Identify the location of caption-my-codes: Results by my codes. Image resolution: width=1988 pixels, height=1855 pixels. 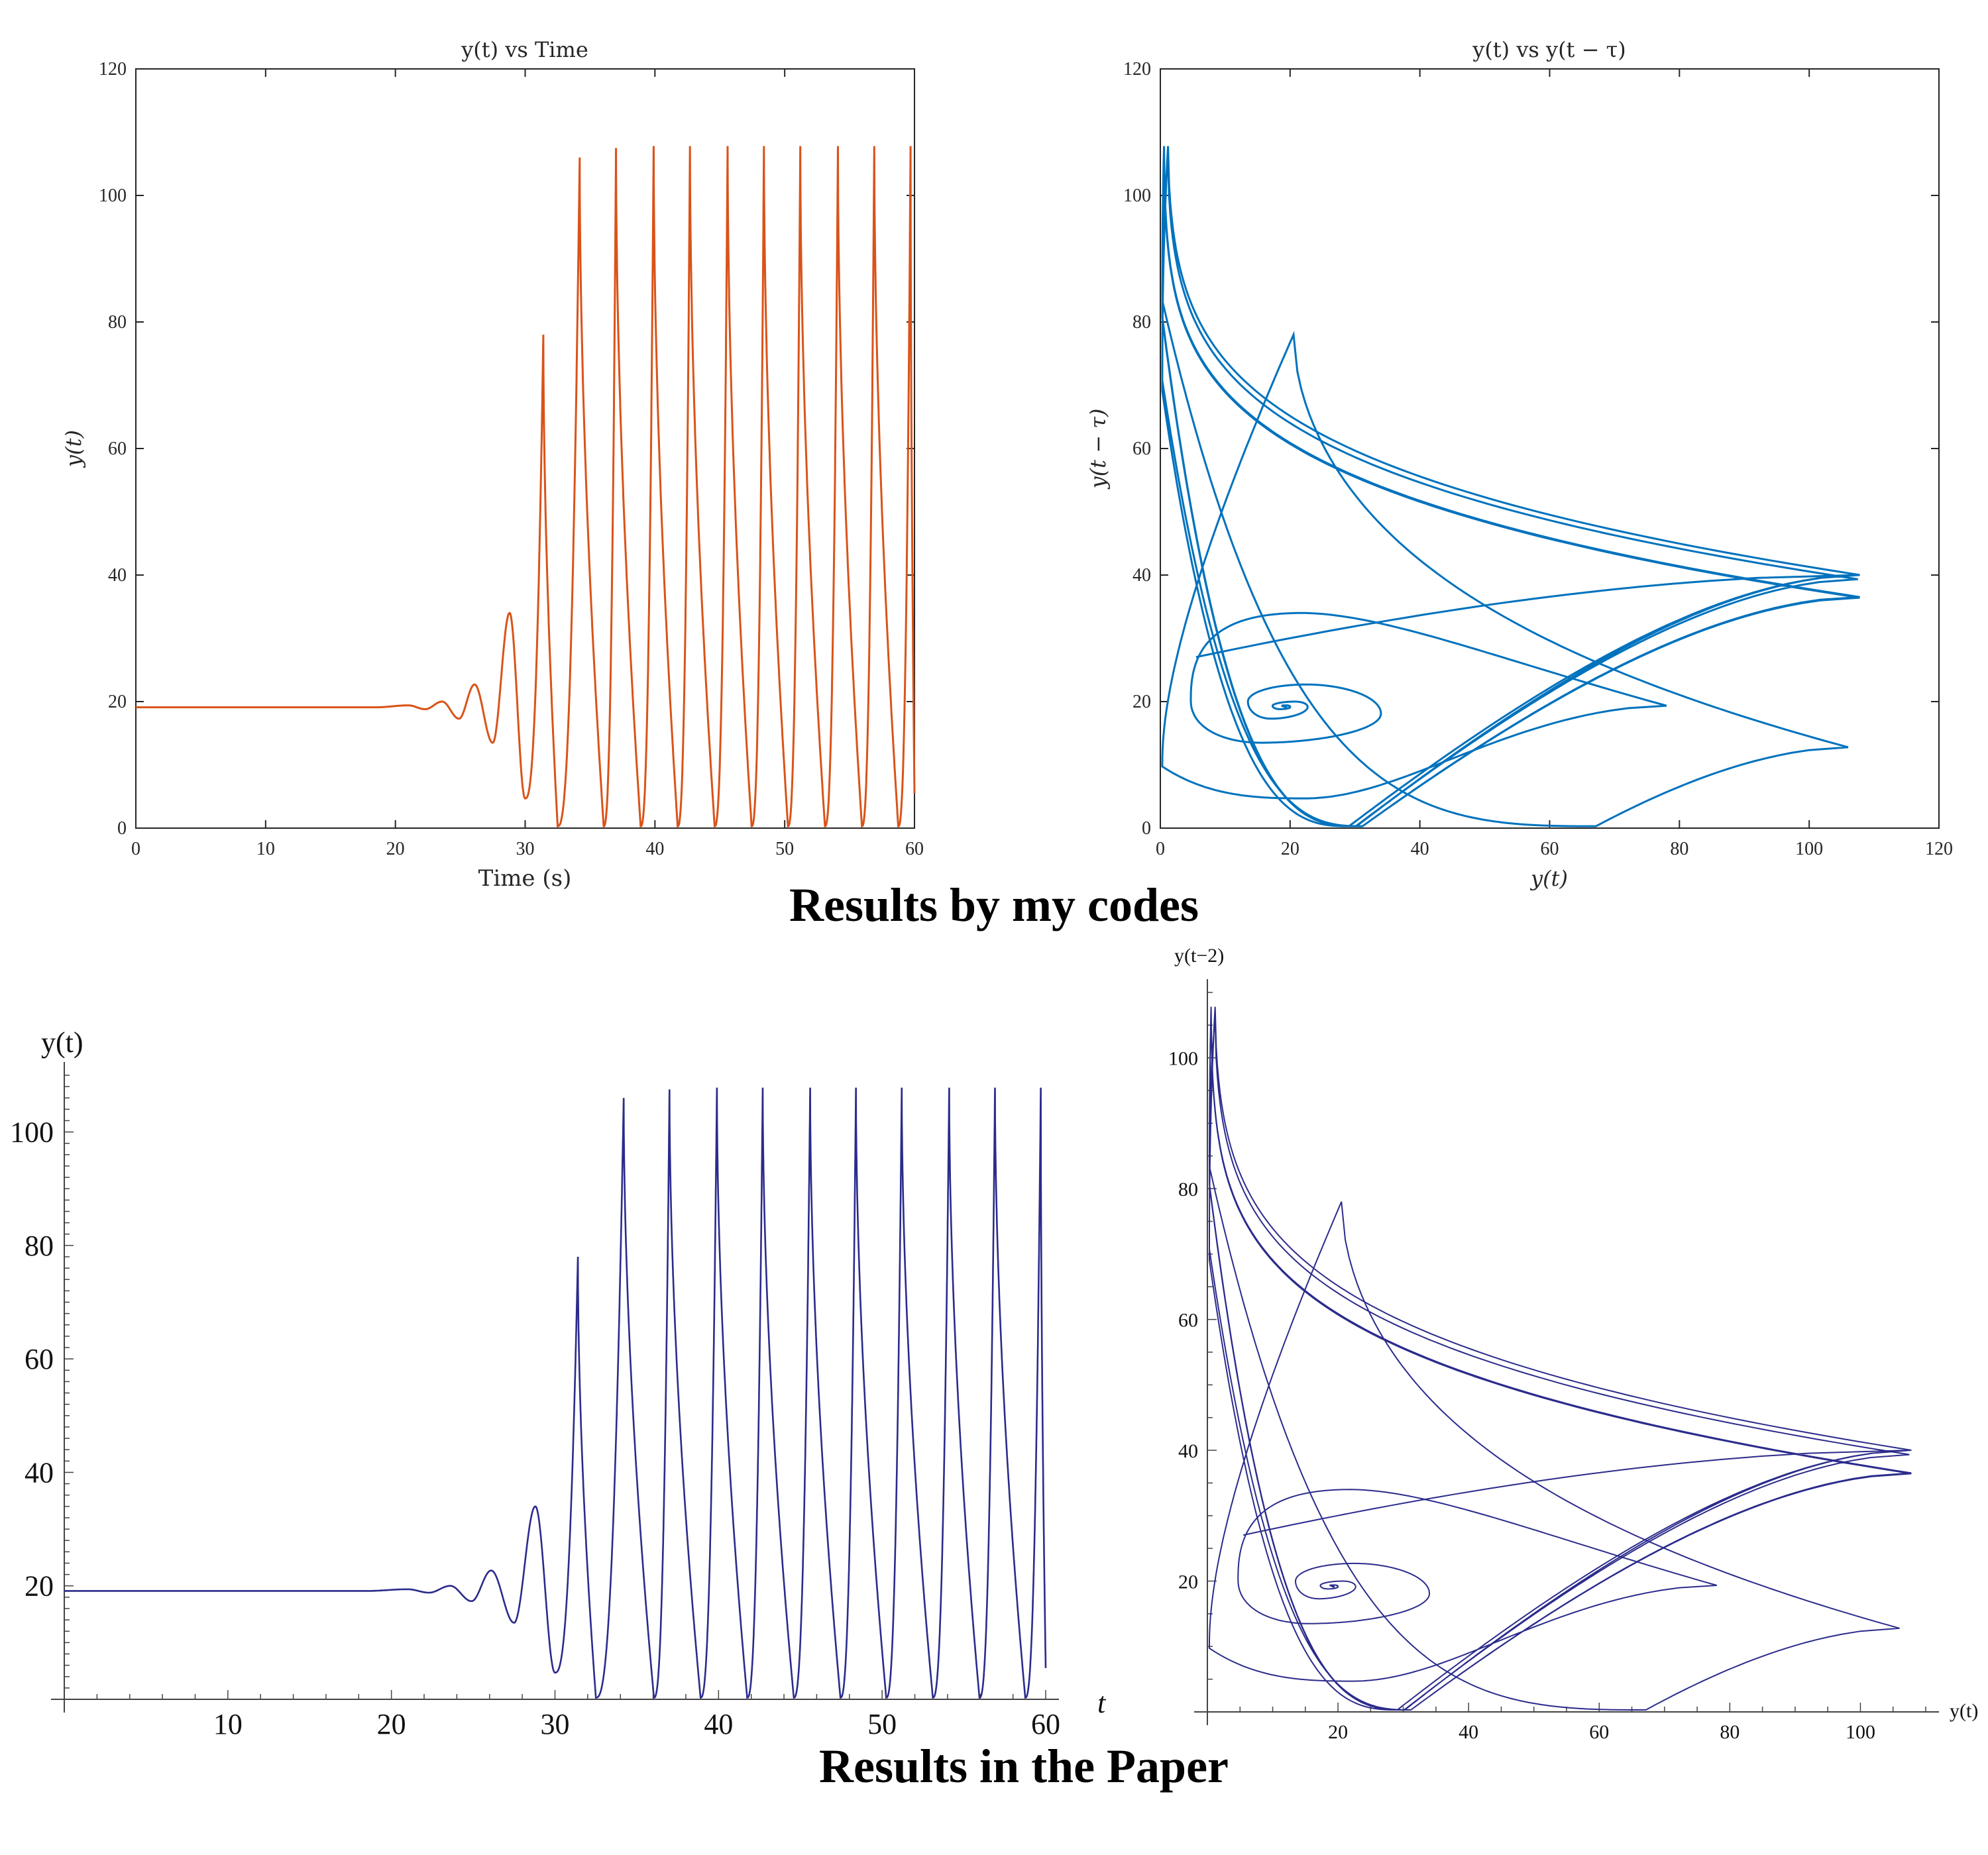
(994, 905).